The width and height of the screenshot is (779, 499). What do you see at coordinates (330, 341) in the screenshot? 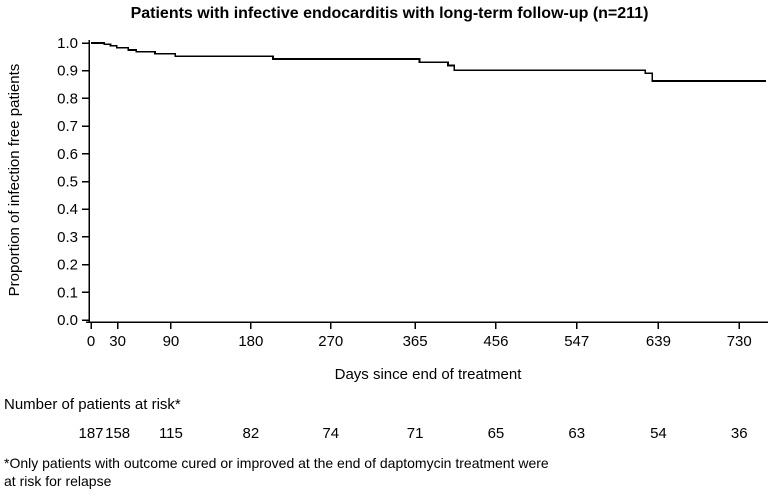
I see `x-tick-label: 270` at bounding box center [330, 341].